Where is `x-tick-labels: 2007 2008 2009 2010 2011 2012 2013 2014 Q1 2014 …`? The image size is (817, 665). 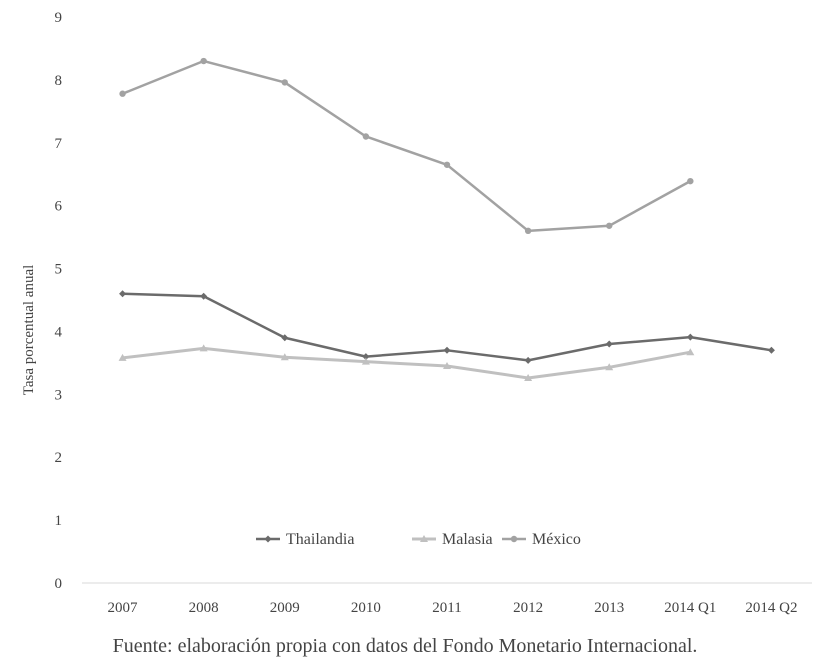 x-tick-labels: 2007 2008 2009 2010 2011 2012 2013 2014 Q1 2014 … is located at coordinates (453, 608).